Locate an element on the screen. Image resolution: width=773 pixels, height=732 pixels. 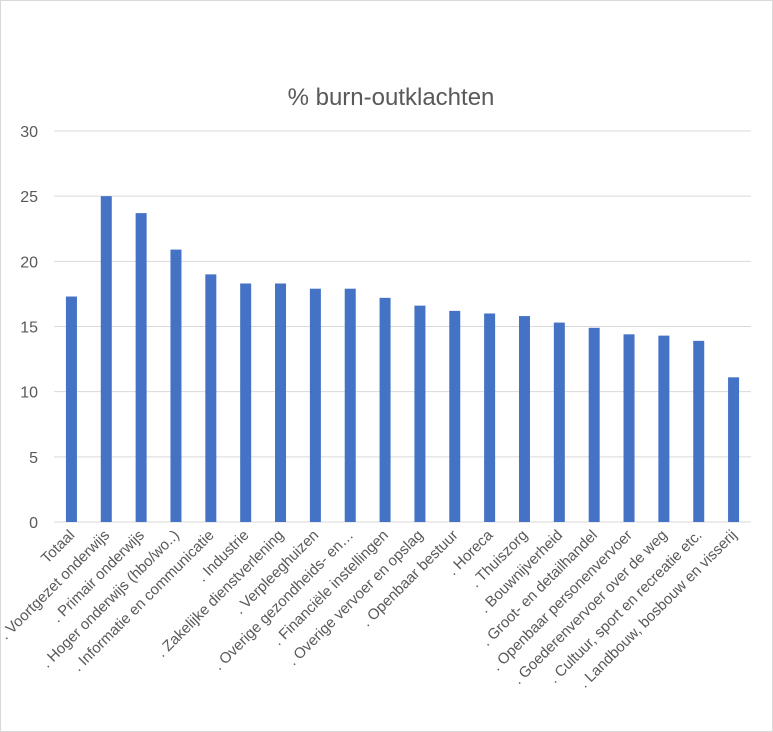
y-tick-label: 30 is located at coordinates (29, 132).